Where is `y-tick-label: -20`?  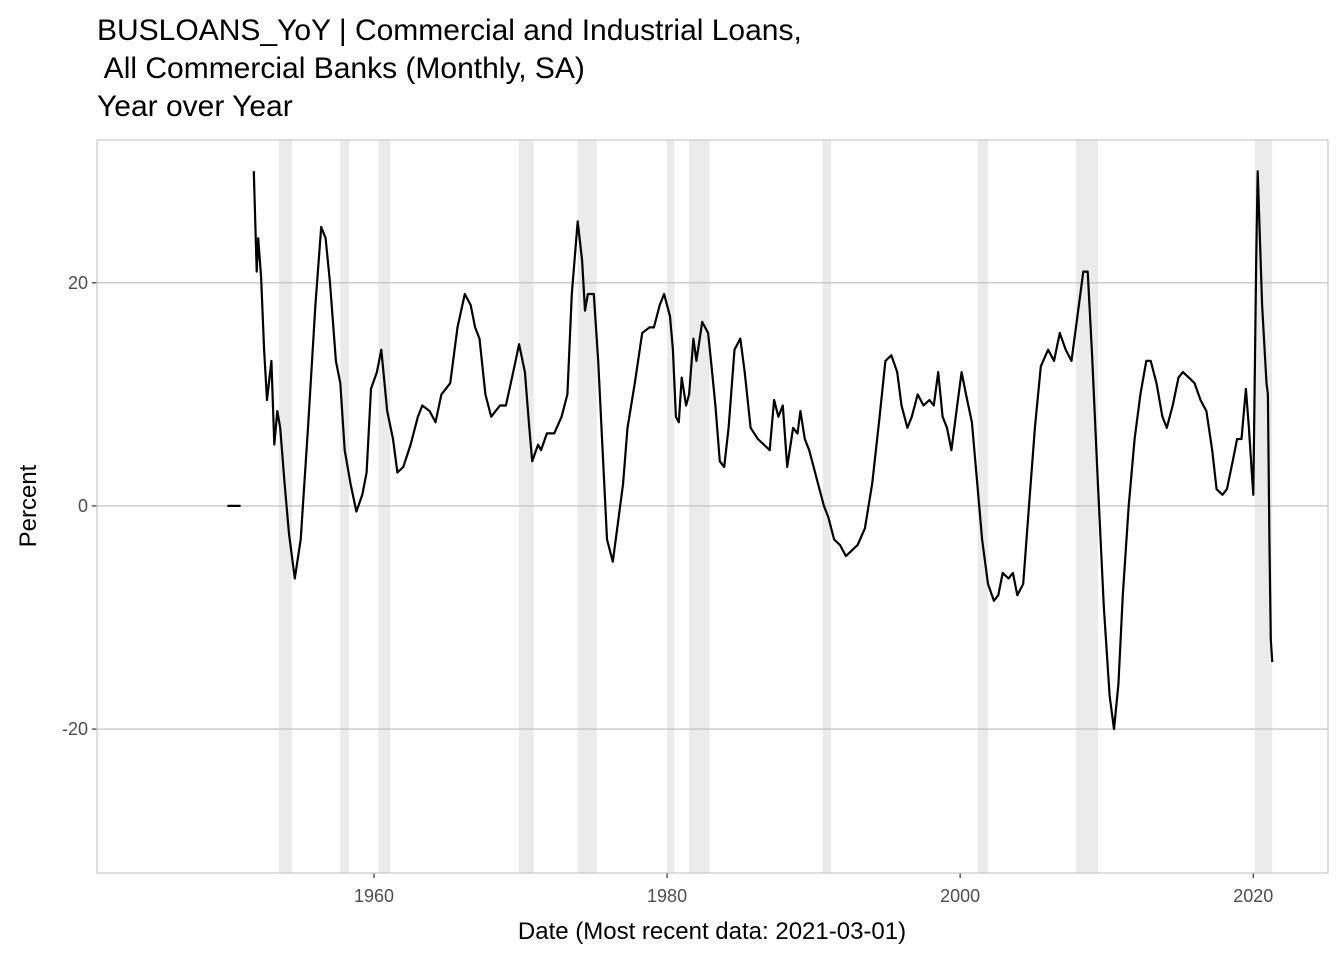
y-tick-label: -20 is located at coordinates (75, 729).